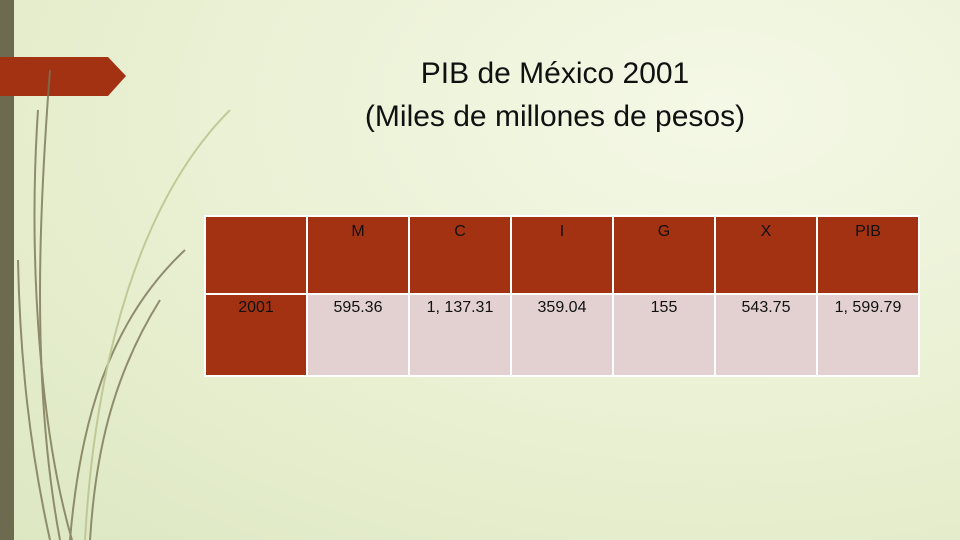 The image size is (960, 540). What do you see at coordinates (63, 76) in the screenshot?
I see `arrow-banner` at bounding box center [63, 76].